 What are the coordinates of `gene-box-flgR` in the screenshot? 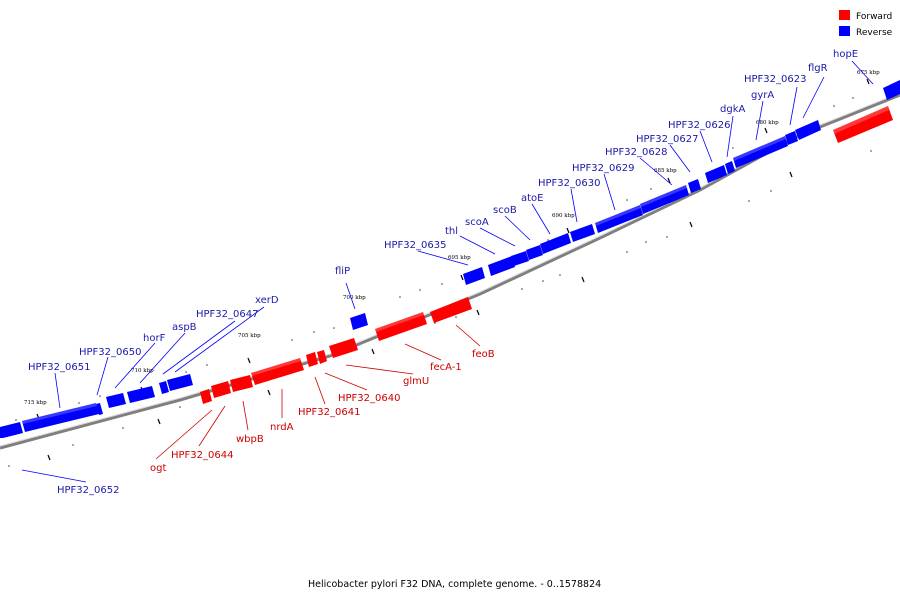 It's located at (808, 130).